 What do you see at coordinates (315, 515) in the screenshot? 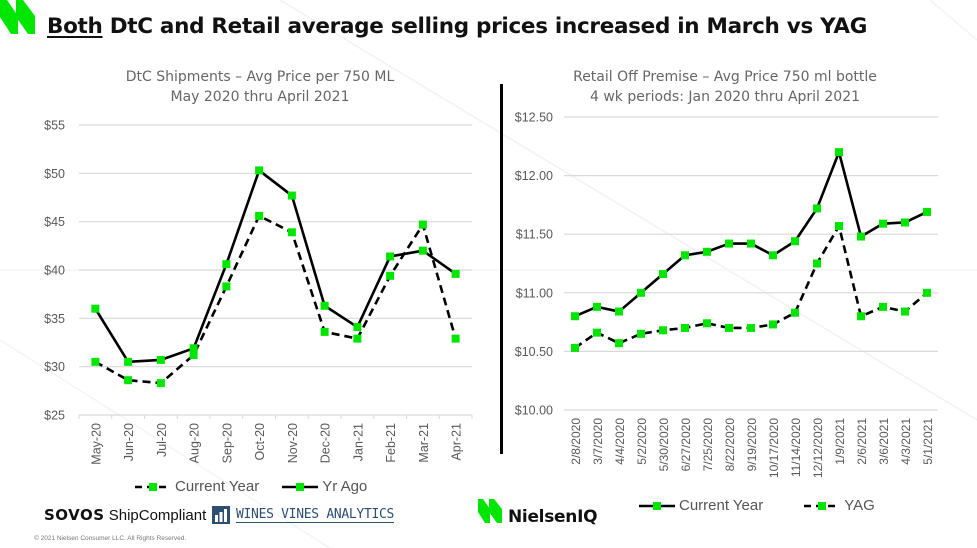
I see `wva-wordmark: WINES VINES ANALYTICS` at bounding box center [315, 515].